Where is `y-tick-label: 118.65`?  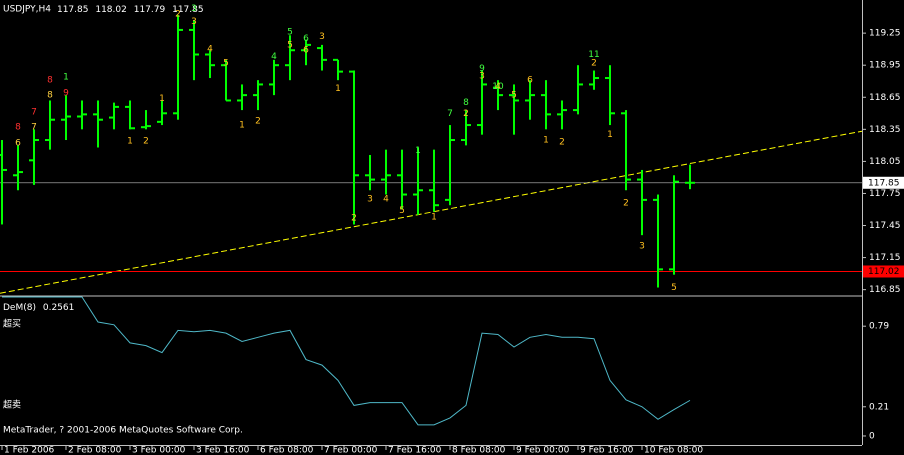
y-tick-label: 118.65 is located at coordinates (885, 98).